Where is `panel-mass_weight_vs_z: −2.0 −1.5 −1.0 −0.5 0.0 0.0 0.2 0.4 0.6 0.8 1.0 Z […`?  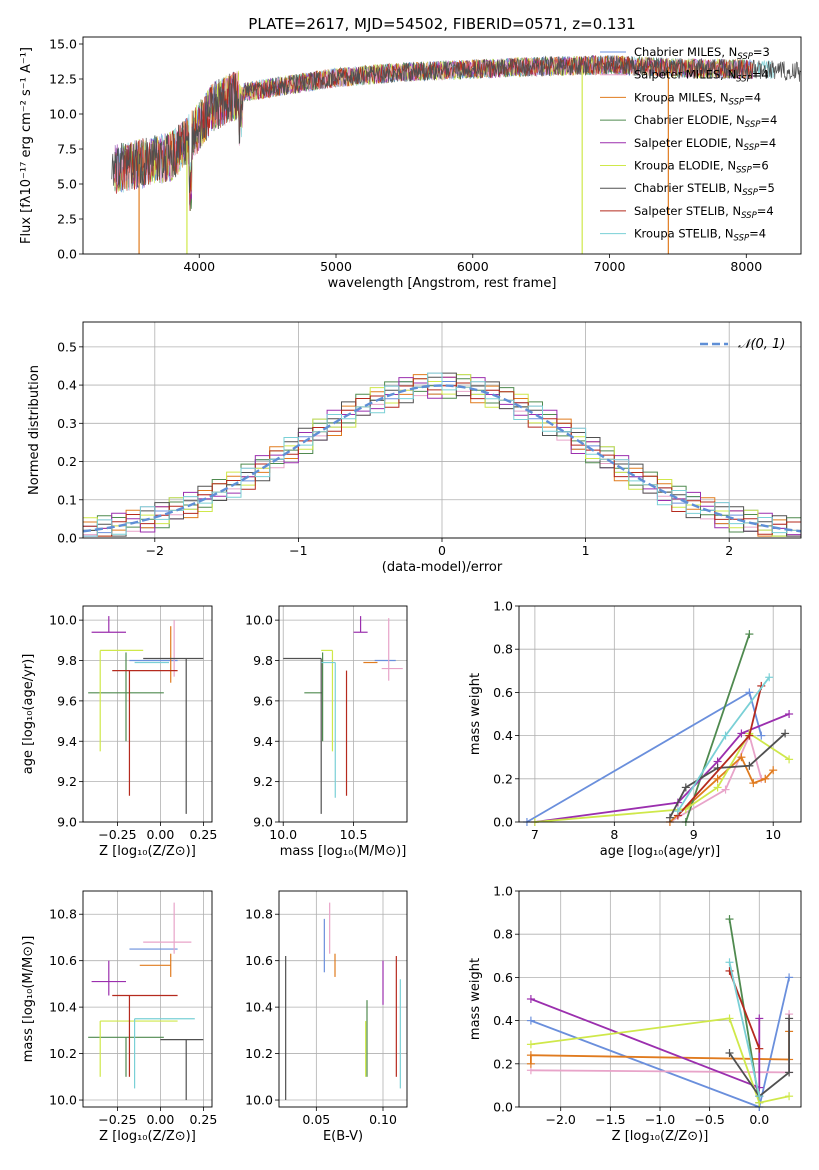
panel-mass_weight_vs_z: −2.0 −1.5 −1.0 −0.5 0.0 0.0 0.2 0.4 0.6 0.8 1.0 Z [… is located at coordinates (635, 1014).